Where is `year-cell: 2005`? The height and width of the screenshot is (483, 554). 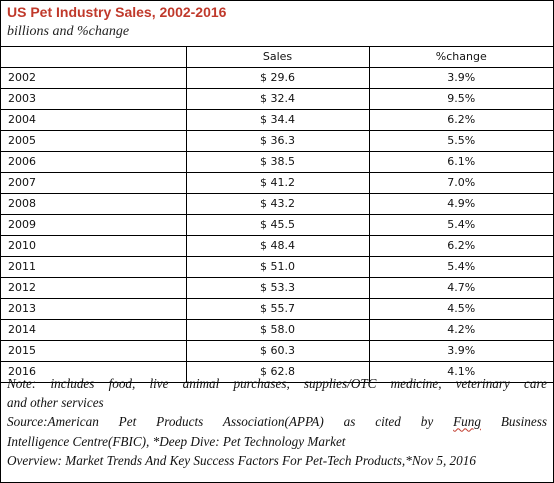 year-cell: 2005 is located at coordinates (94, 141).